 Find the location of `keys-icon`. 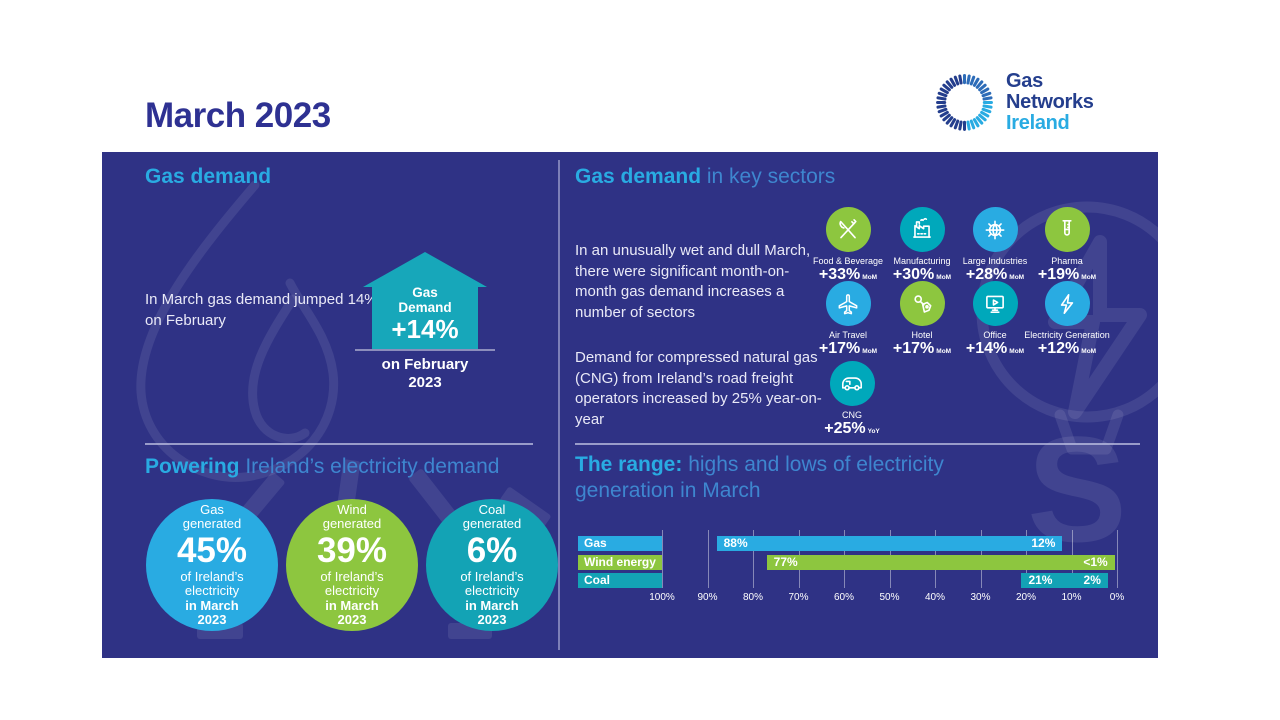

keys-icon is located at coordinates (922, 303).